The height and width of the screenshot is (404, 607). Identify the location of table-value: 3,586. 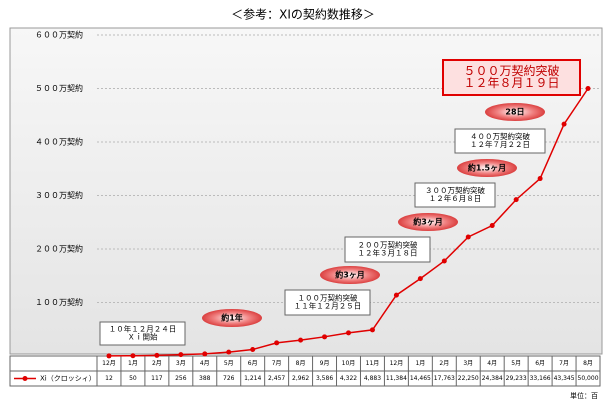
(324, 378).